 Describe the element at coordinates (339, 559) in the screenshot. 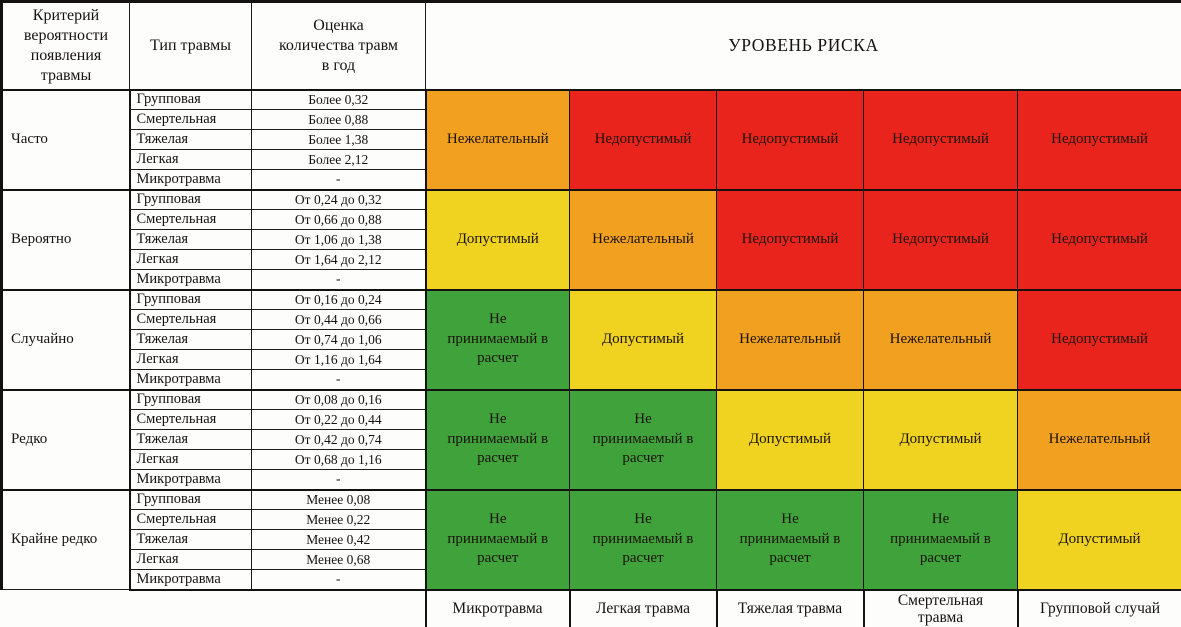

I see `injury-estimate-cell: Менее 0,68` at that location.